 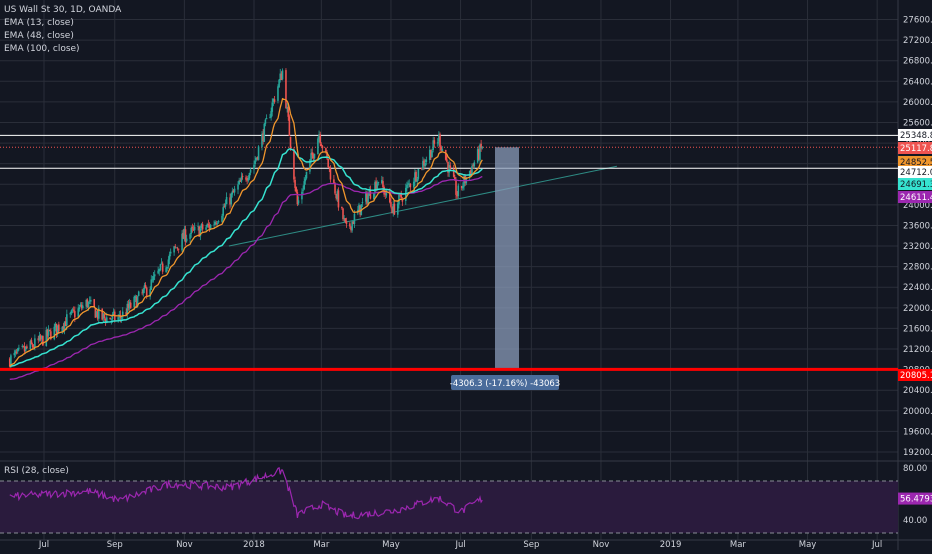 I want to click on legend-symbol: US Wall St 30, 1D, OANDA, so click(x=63, y=10).